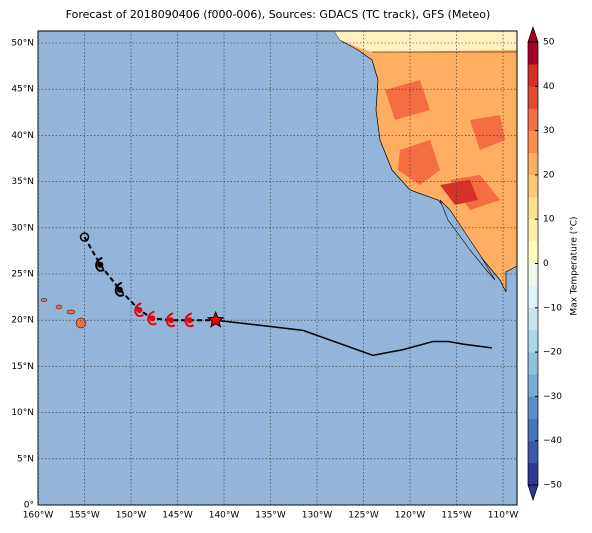  What do you see at coordinates (549, 220) in the screenshot?
I see `colorbar-tick-label: 10` at bounding box center [549, 220].